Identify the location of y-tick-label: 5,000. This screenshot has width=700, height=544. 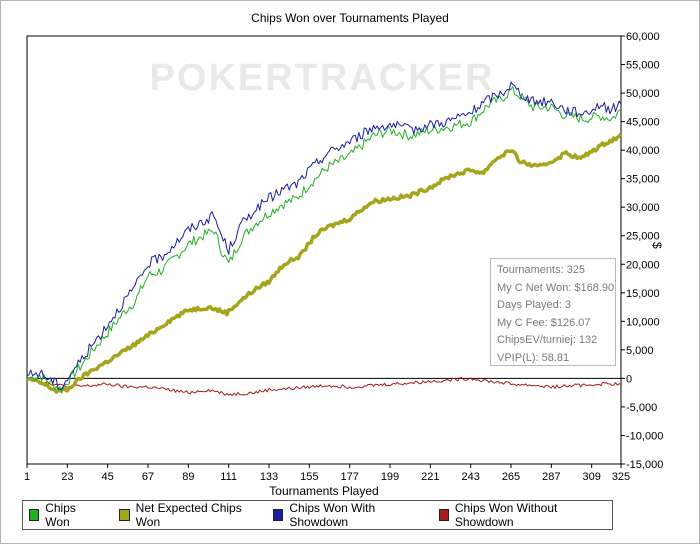
(640, 351).